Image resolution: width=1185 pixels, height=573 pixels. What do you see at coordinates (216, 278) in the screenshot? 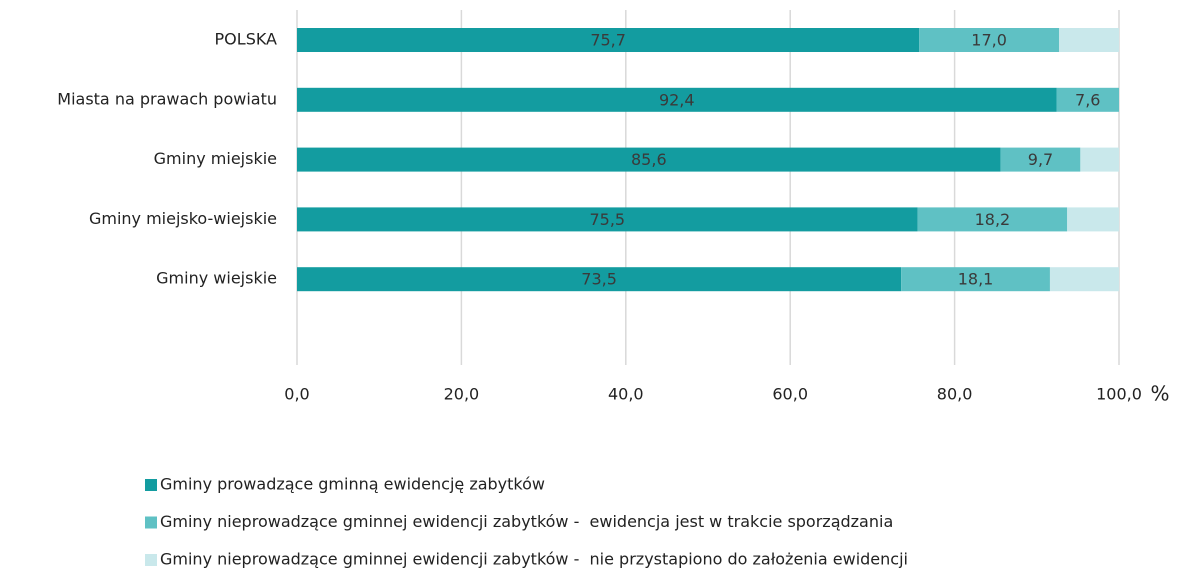
I see `y-tick-label: Gminy wiejskie` at bounding box center [216, 278].